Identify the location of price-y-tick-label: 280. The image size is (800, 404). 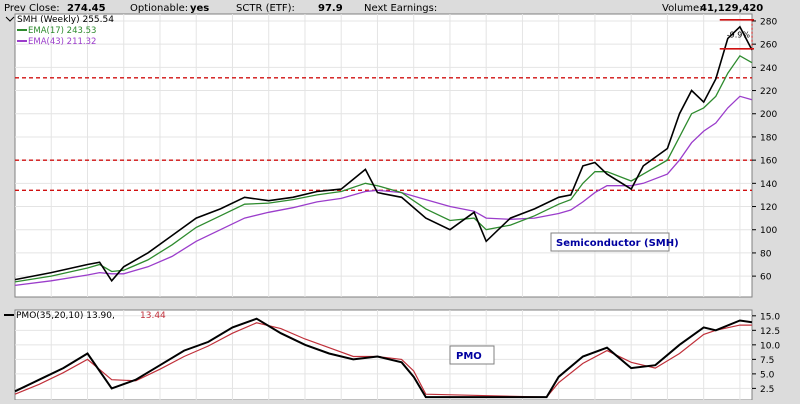
(768, 22).